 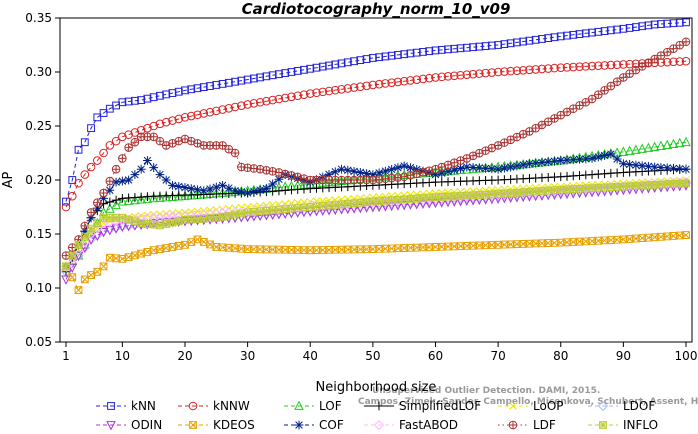 I want to click on legend-label-ldof: LDOF, so click(x=639, y=406).